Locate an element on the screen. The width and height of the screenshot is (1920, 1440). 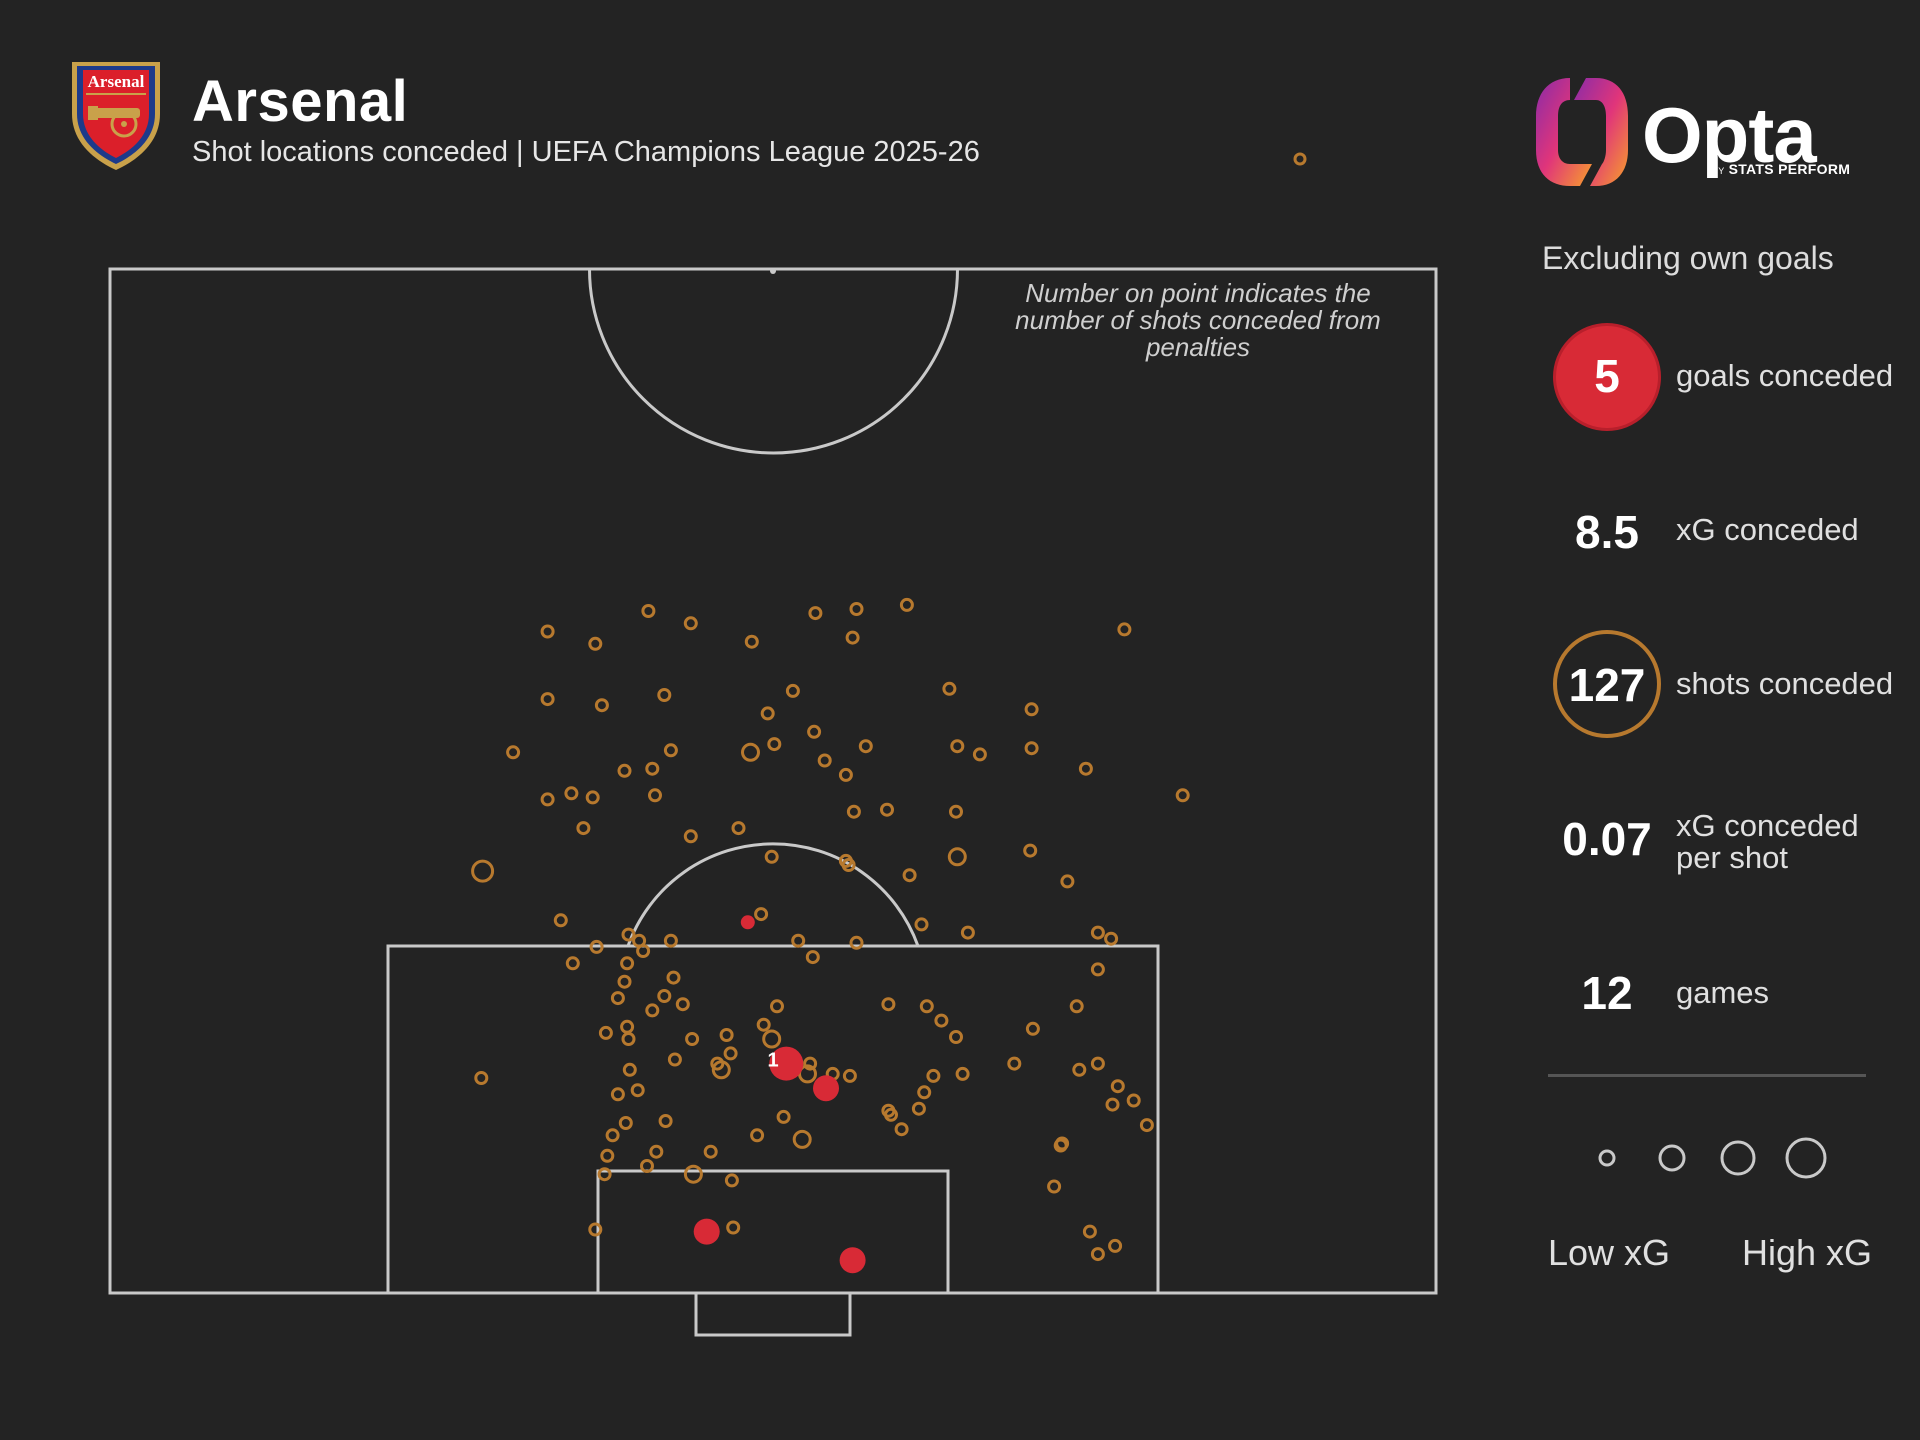
xg-value: 8.5 is located at coordinates (1607, 532).